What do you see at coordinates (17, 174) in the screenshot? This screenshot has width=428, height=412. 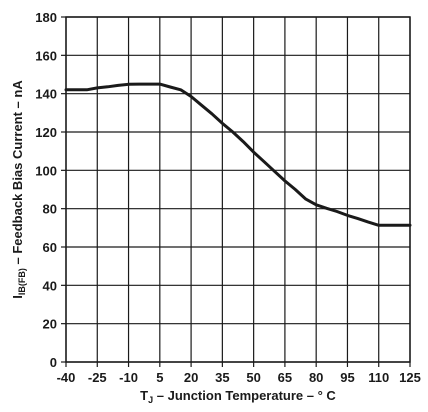 I see `y-axis-title-rest: – Feedback Bias Current – nA` at bounding box center [17, 174].